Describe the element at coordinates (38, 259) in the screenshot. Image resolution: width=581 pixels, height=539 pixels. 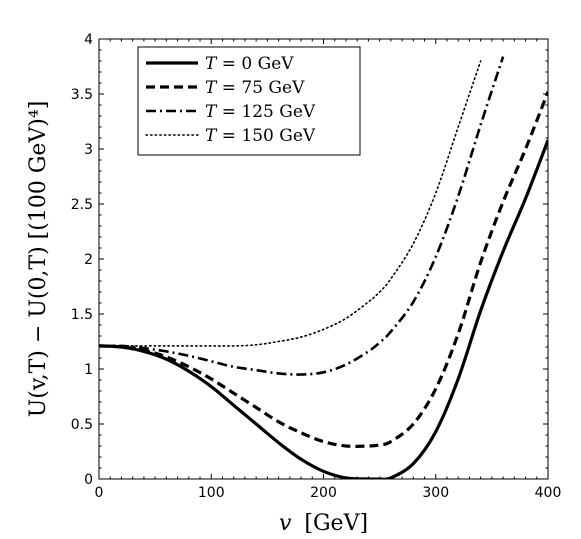
I see `y-axis-label: U(v,T) − U(0,T) [(100 GeV)⁴]` at that location.